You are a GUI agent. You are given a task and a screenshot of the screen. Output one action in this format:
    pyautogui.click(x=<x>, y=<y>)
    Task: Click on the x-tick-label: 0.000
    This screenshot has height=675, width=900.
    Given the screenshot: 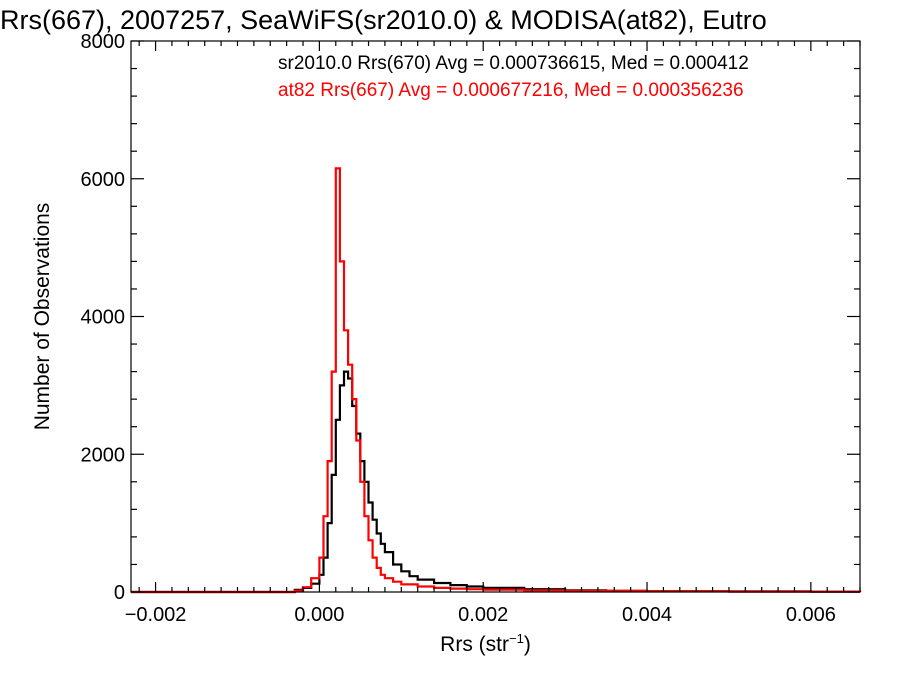 What is the action you would take?
    pyautogui.click(x=319, y=615)
    